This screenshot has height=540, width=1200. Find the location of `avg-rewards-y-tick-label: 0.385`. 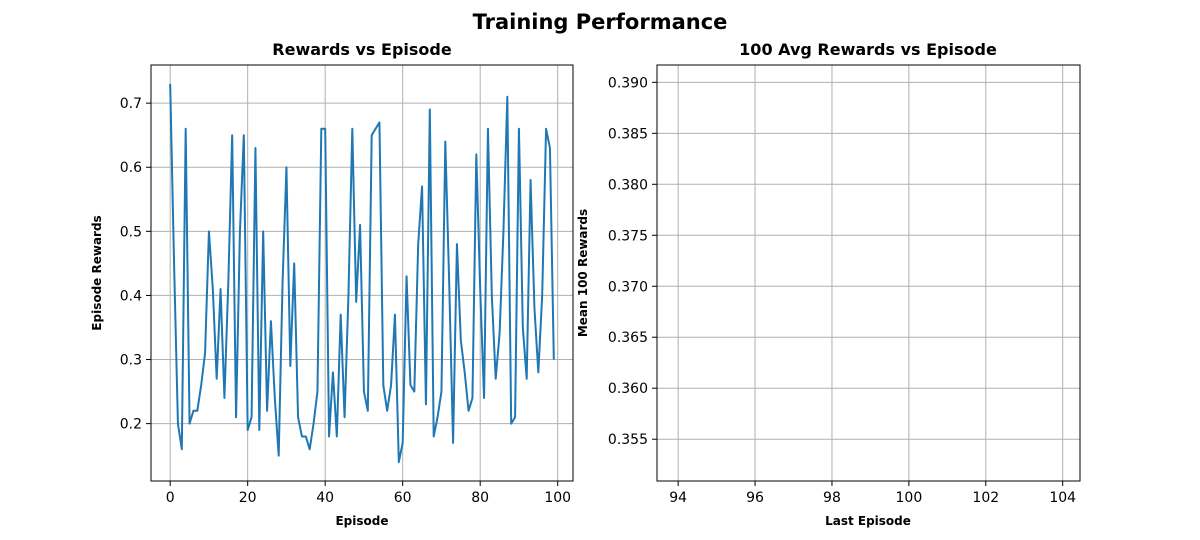

avg-rewards-y-tick-label: 0.385 is located at coordinates (628, 134).